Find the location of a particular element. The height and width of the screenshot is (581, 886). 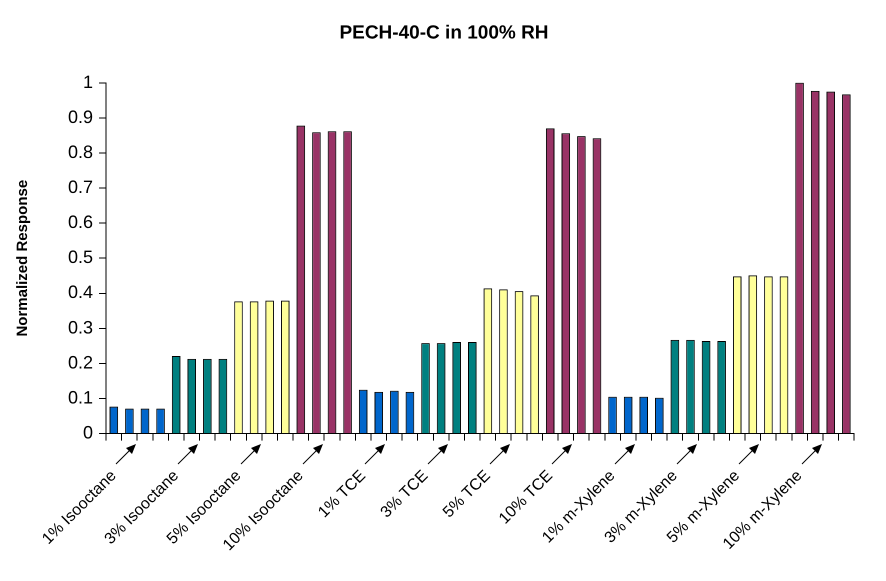

y-tick-label: 0.1 is located at coordinates (81, 397).